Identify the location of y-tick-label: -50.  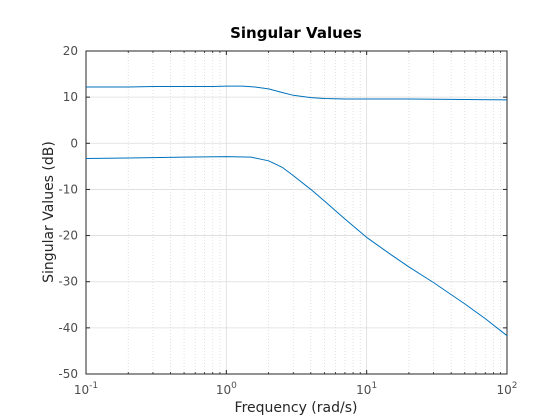
(68, 374).